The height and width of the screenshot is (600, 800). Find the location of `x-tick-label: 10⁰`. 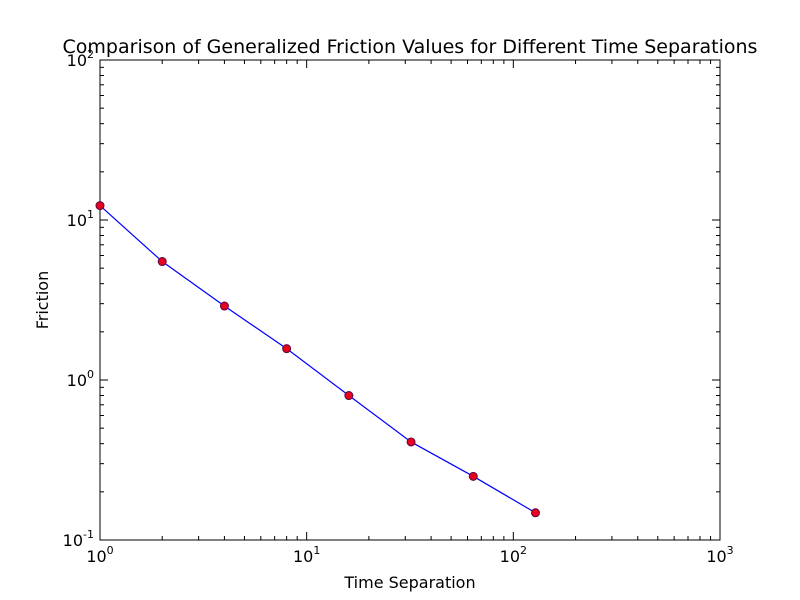

x-tick-label: 10⁰ is located at coordinates (99, 555).